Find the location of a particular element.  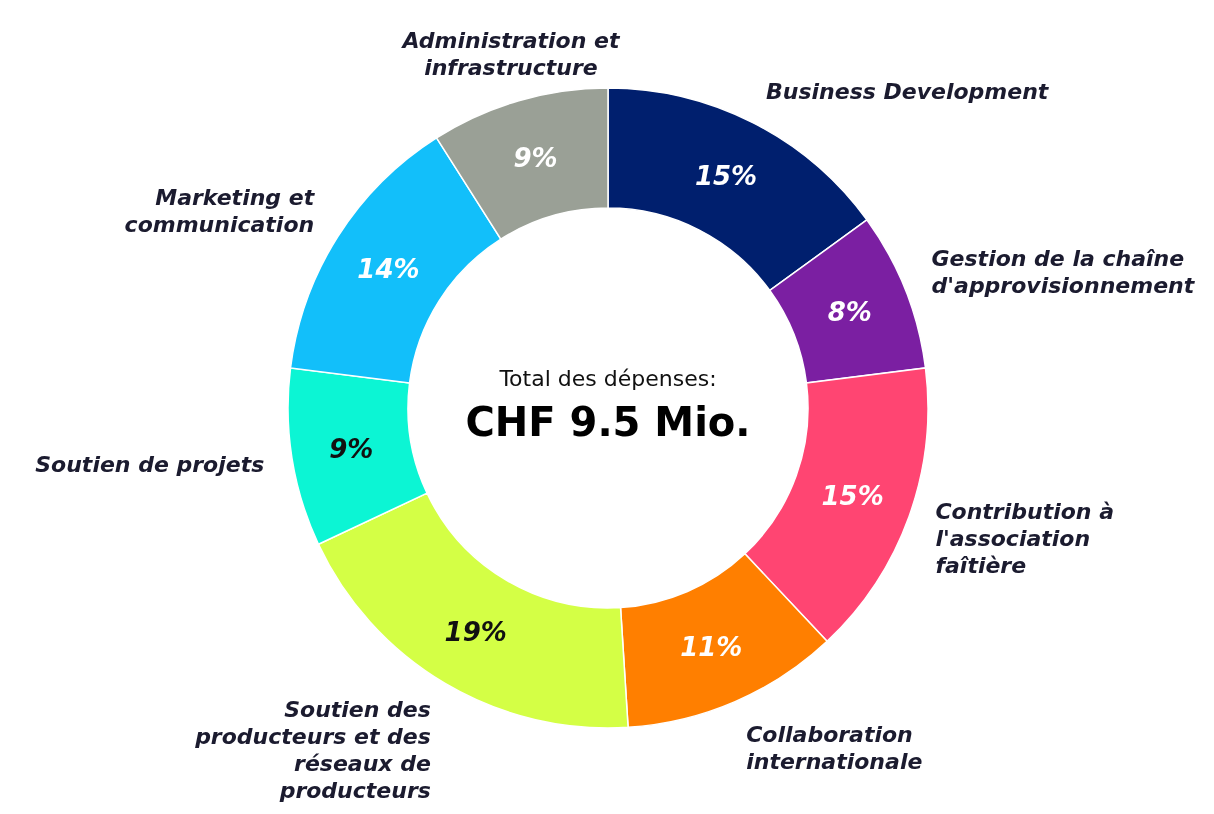

data-label: 8% is located at coordinates (849, 312).